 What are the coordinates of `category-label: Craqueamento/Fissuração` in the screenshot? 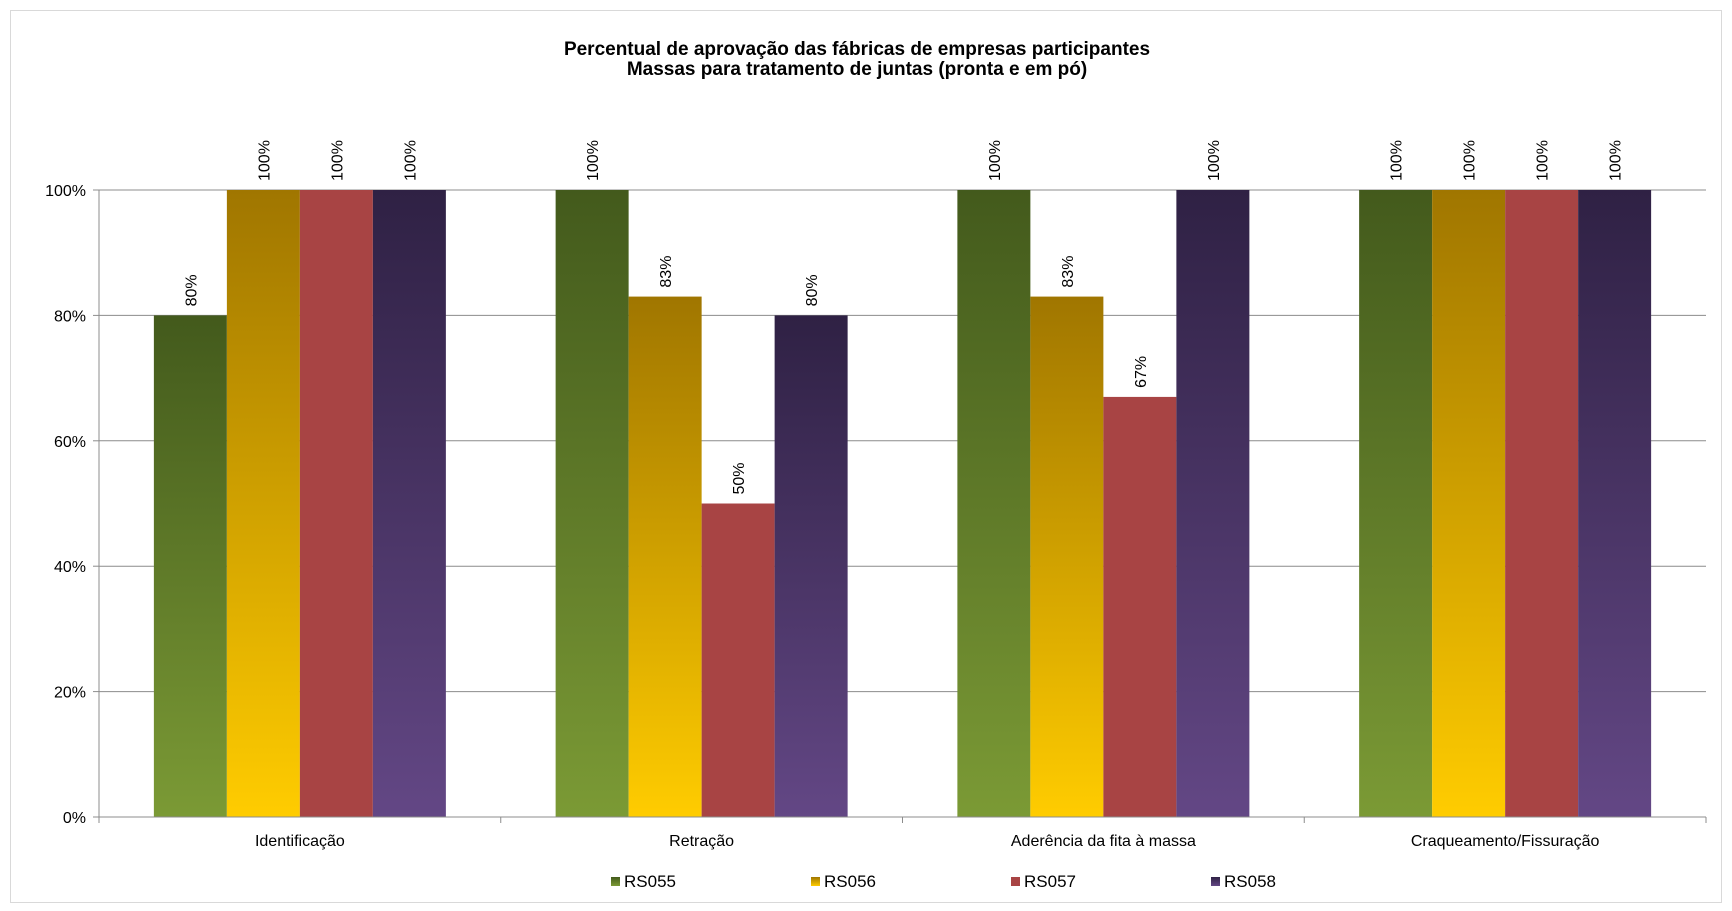 It's located at (1505, 841).